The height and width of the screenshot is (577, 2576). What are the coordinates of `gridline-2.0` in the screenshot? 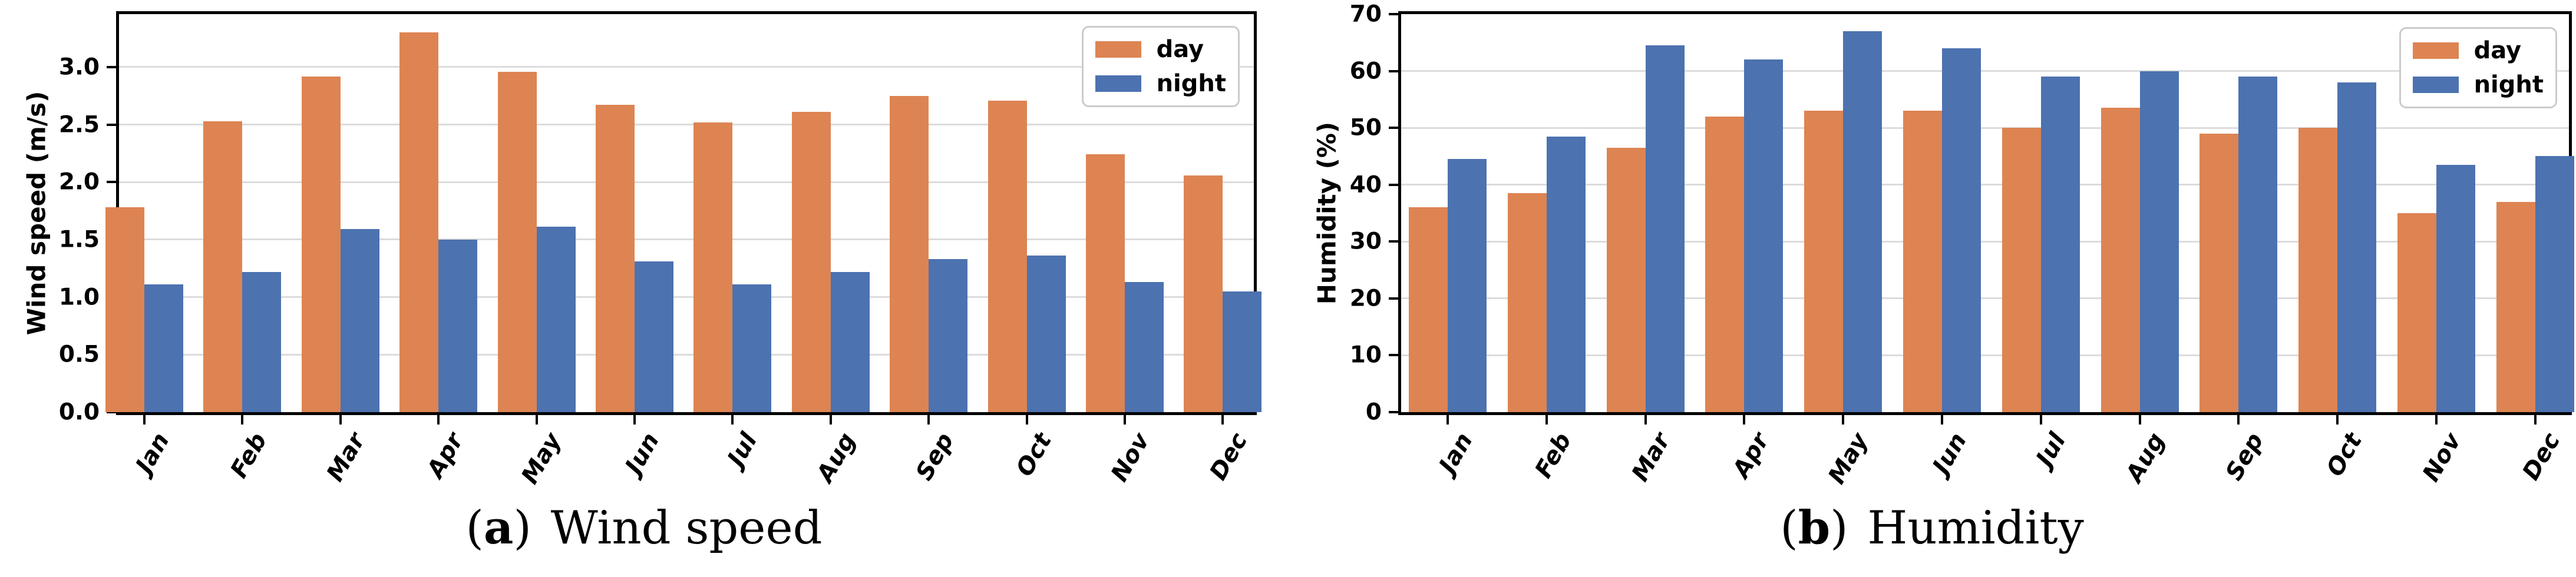 It's located at (686, 182).